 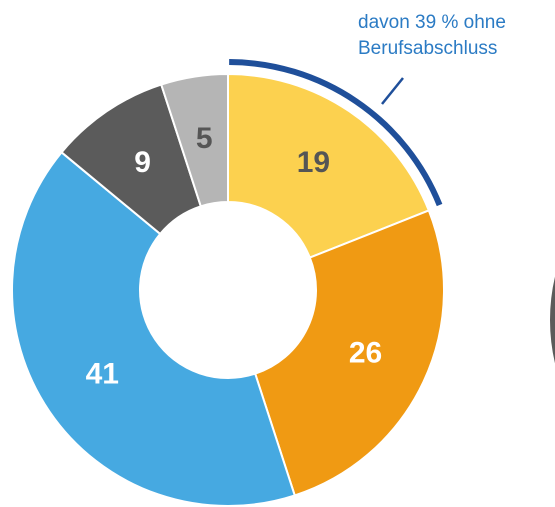 What do you see at coordinates (313, 162) in the screenshot?
I see `data-label: 19` at bounding box center [313, 162].